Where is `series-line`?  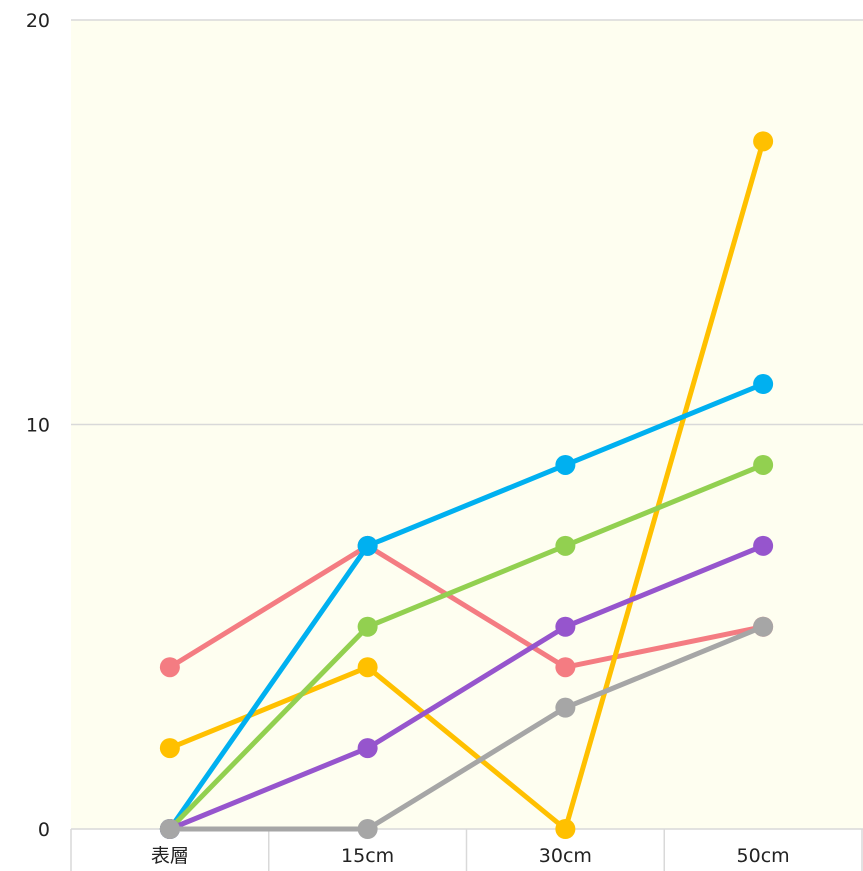 series-line is located at coordinates (466, 606).